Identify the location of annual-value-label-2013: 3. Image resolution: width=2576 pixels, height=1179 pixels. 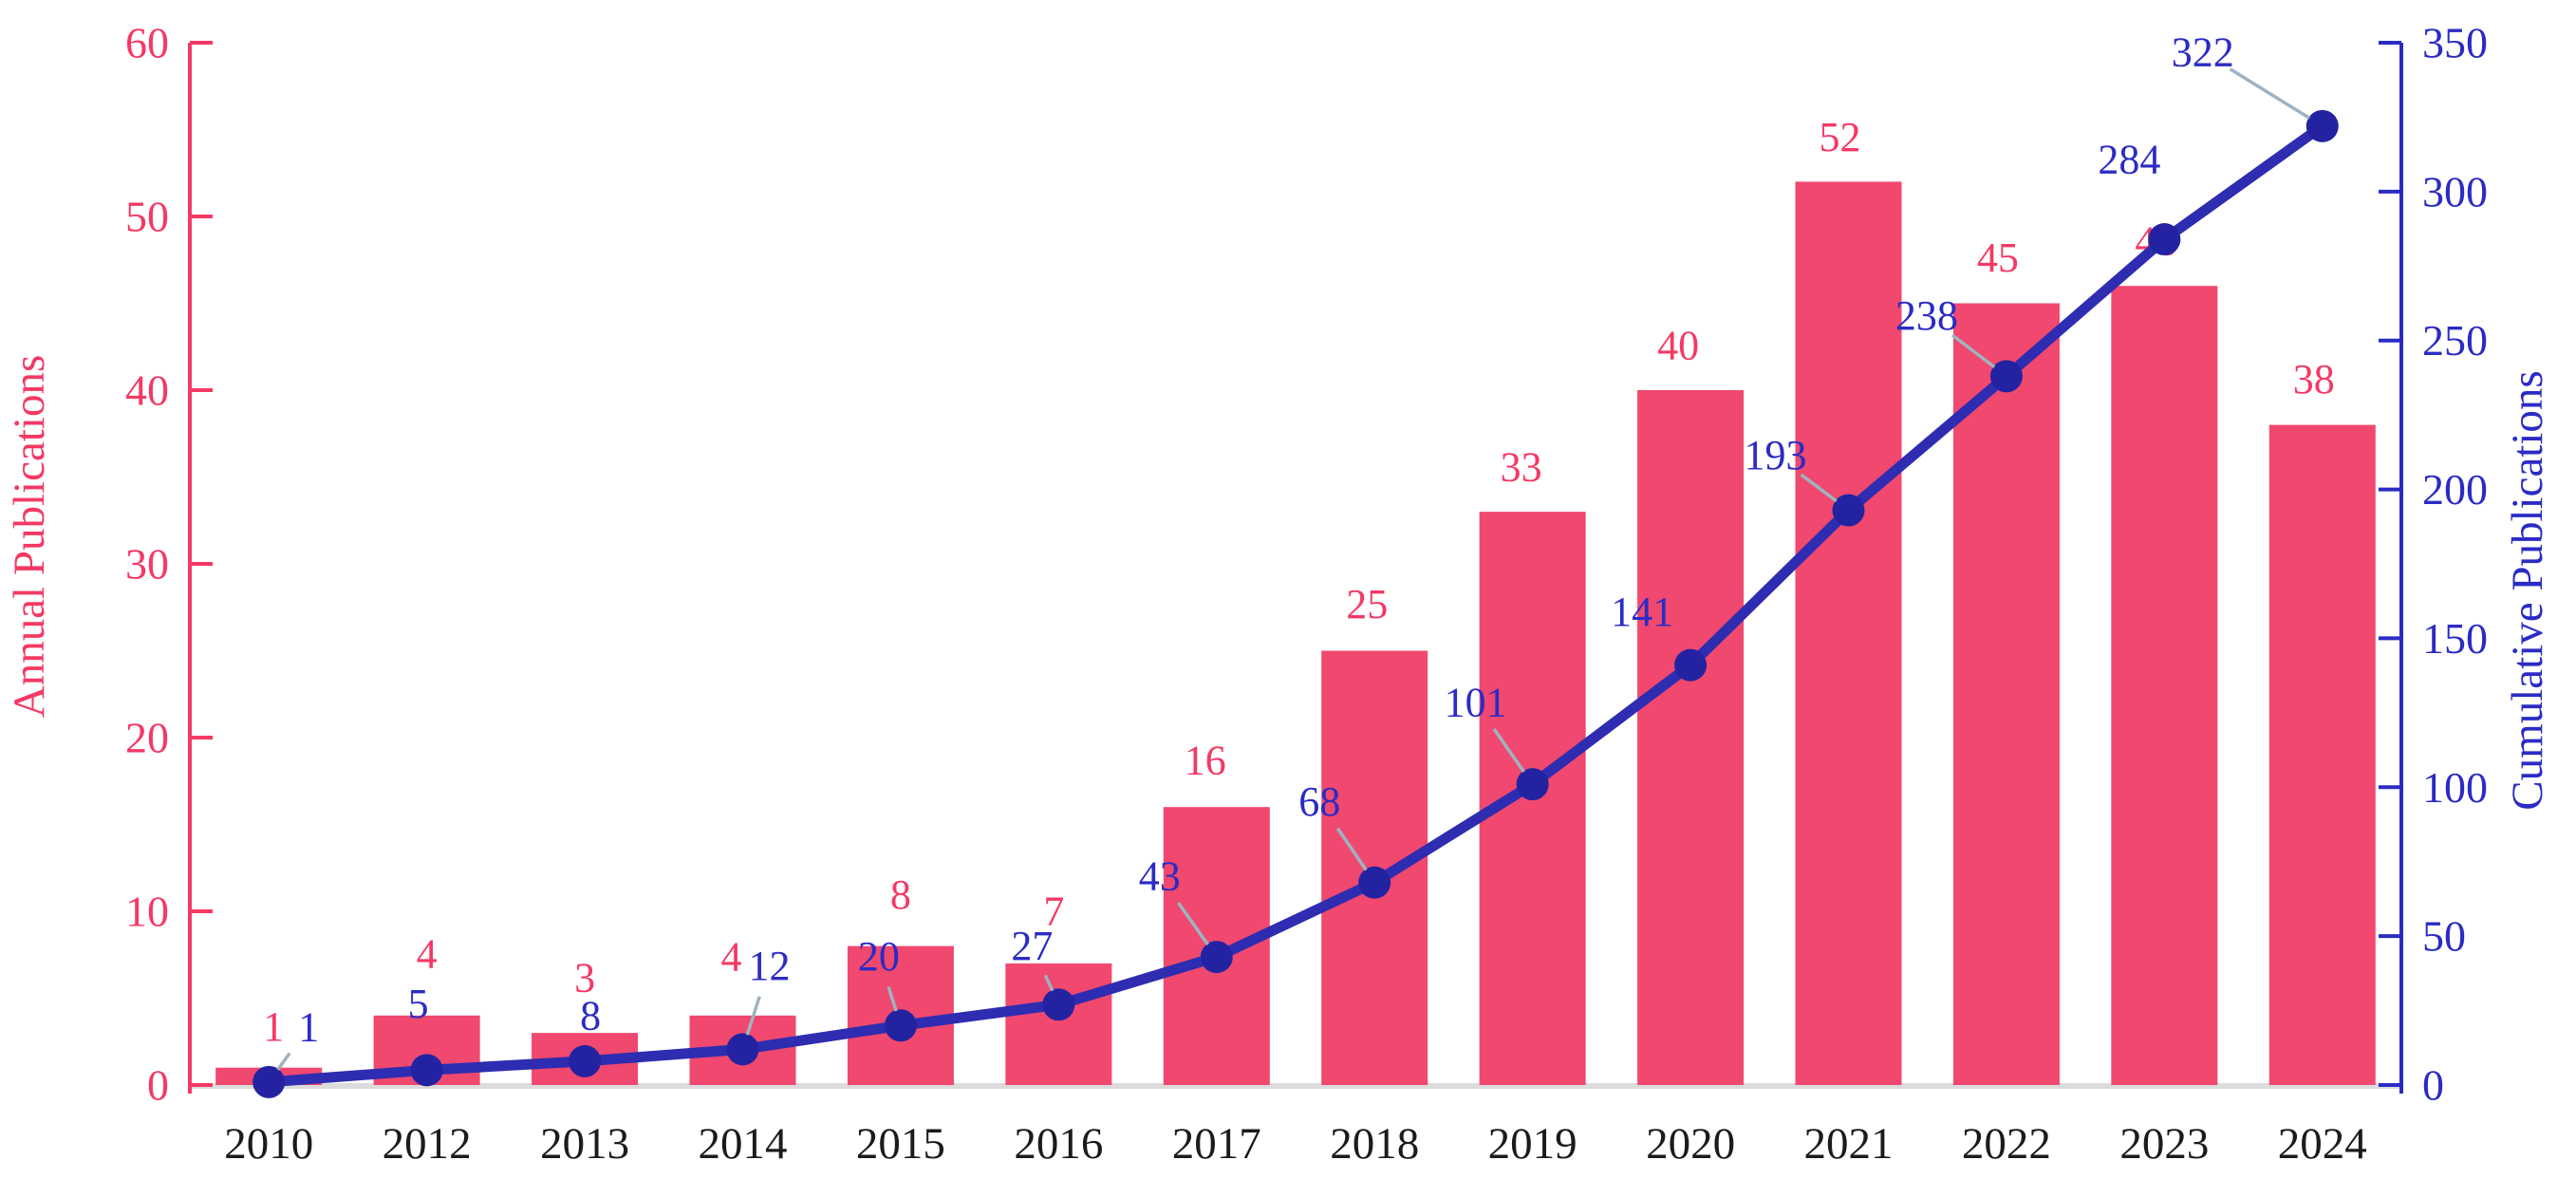
(584, 978).